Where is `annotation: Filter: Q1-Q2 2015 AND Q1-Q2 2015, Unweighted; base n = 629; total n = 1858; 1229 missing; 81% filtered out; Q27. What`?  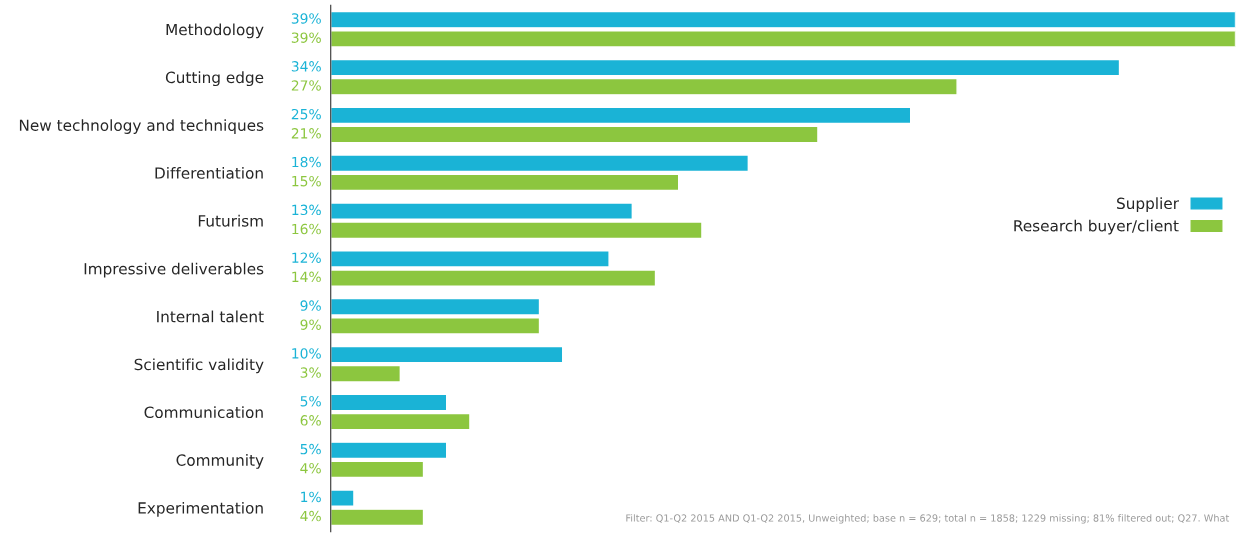
annotation: Filter: Q1-Q2 2015 AND Q1-Q2 2015, Unweighted; base n = 629; total n = 1858; 1229 missing; 81% filtered out; Q27. What is located at coordinates (928, 519).